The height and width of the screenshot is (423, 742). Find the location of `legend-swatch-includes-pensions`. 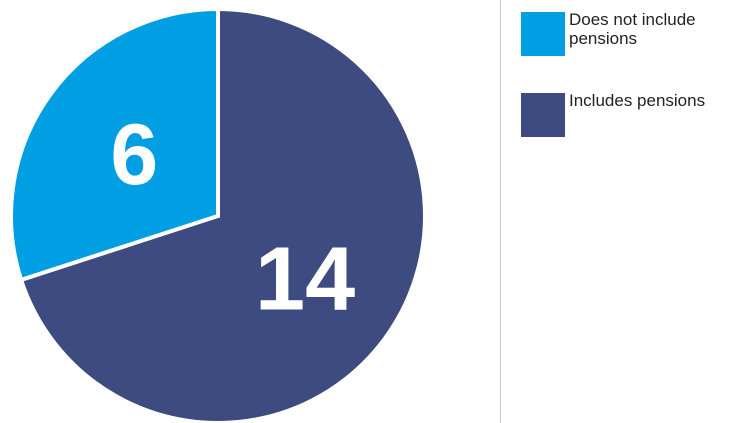

legend-swatch-includes-pensions is located at coordinates (543, 115).